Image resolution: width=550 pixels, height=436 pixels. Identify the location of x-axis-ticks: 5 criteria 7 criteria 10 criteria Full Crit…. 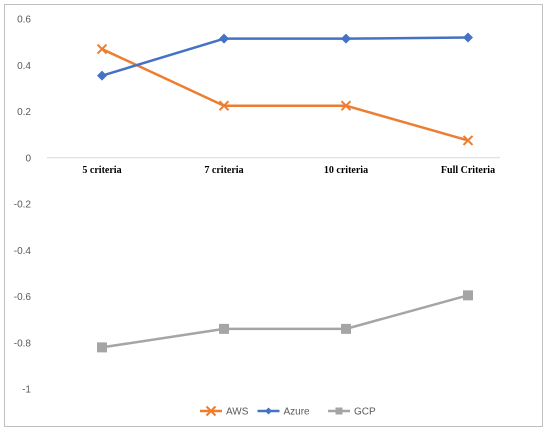
(288, 170).